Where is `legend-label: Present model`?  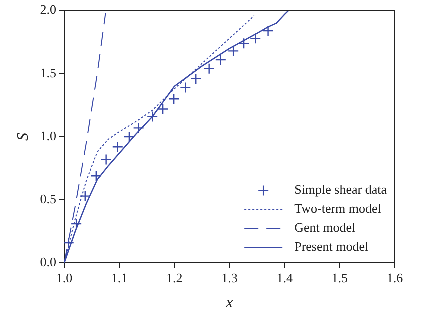 legend-label: Present model is located at coordinates (331, 246).